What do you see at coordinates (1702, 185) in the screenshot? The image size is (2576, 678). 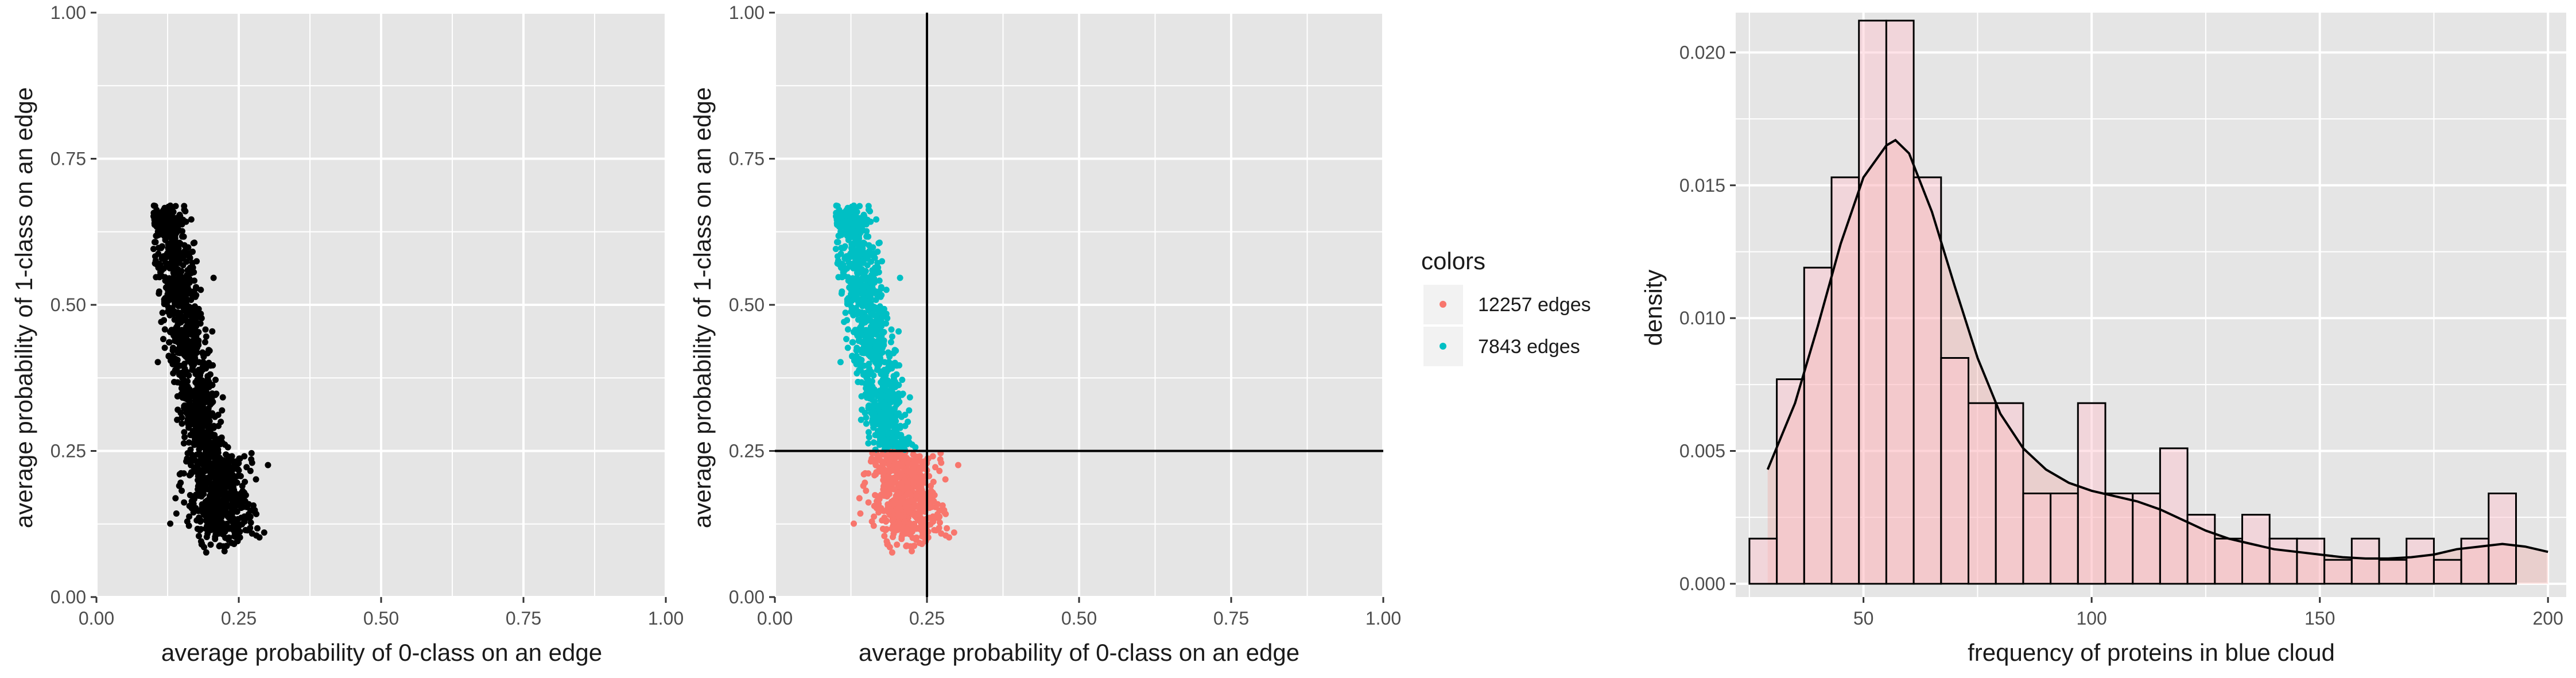 I see `y-tick-label: 0.015` at bounding box center [1702, 185].